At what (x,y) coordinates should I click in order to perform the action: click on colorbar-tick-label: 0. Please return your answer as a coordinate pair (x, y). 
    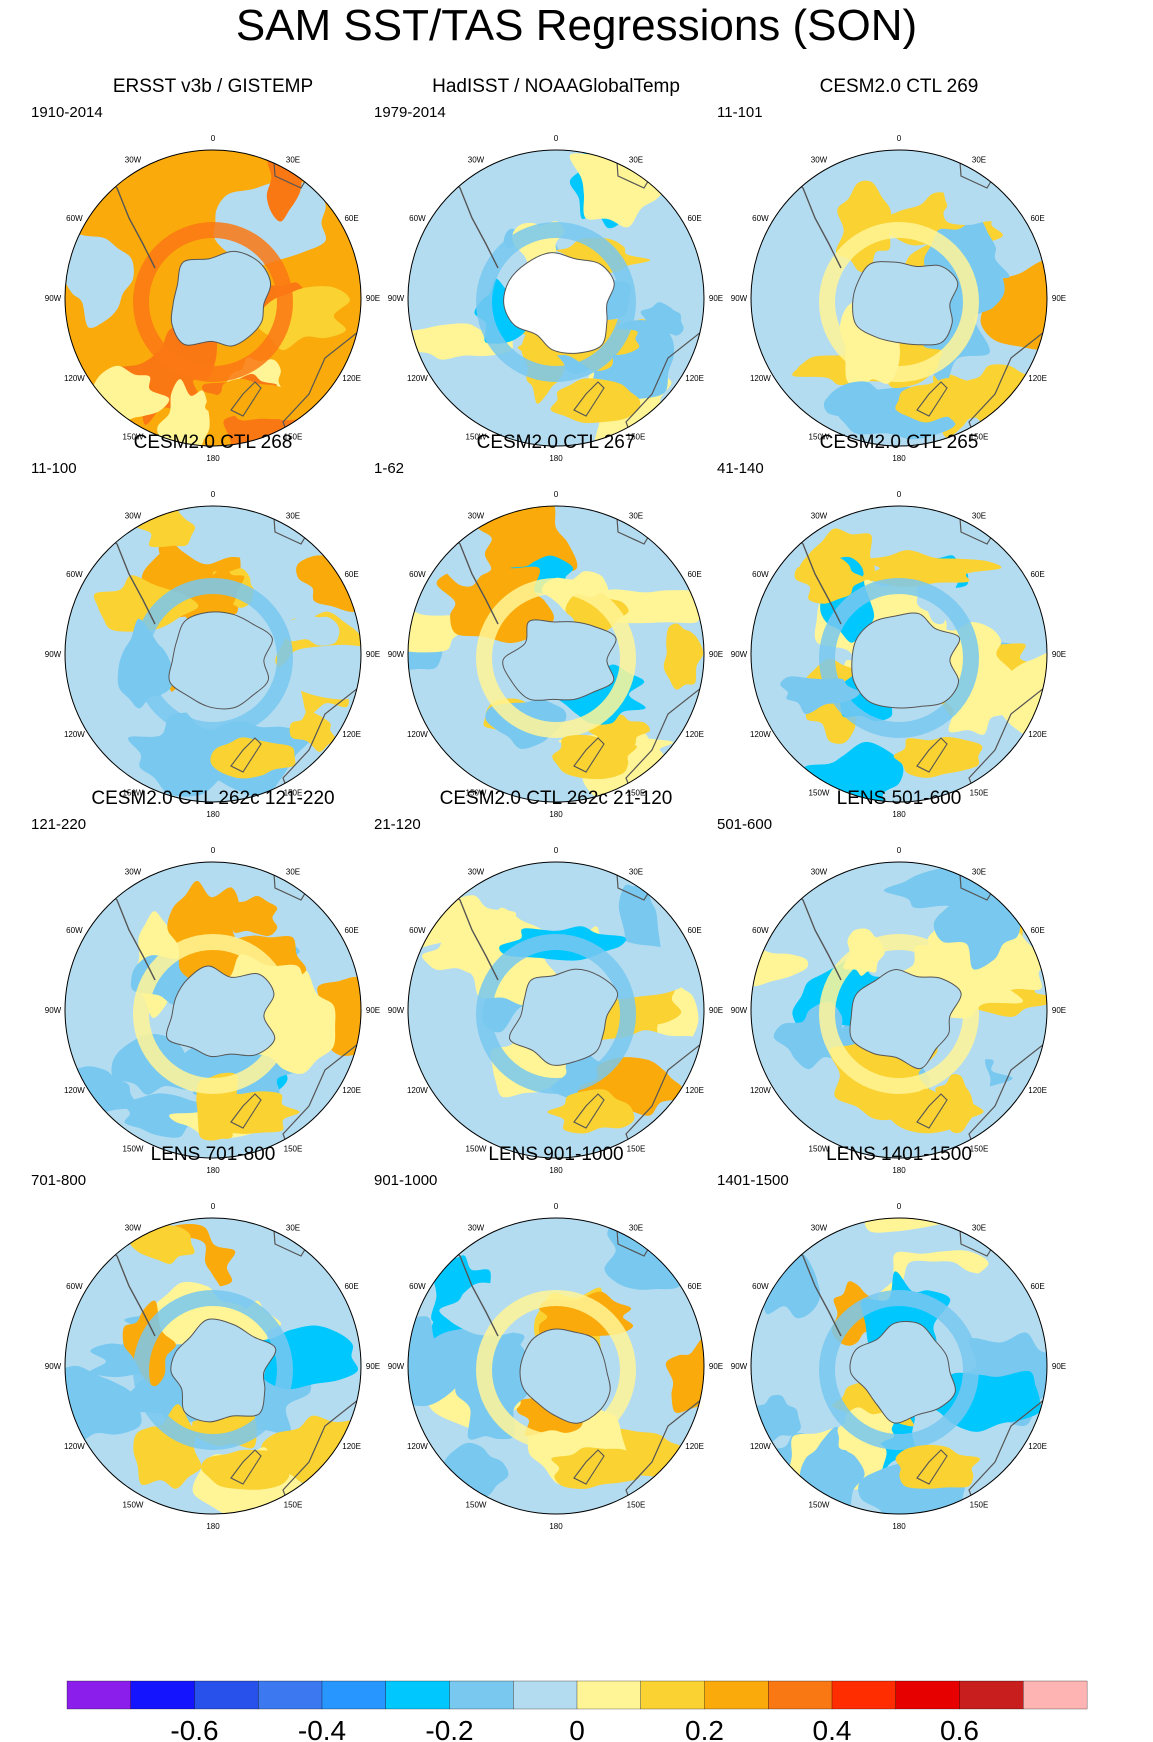
    Looking at the image, I should click on (577, 1728).